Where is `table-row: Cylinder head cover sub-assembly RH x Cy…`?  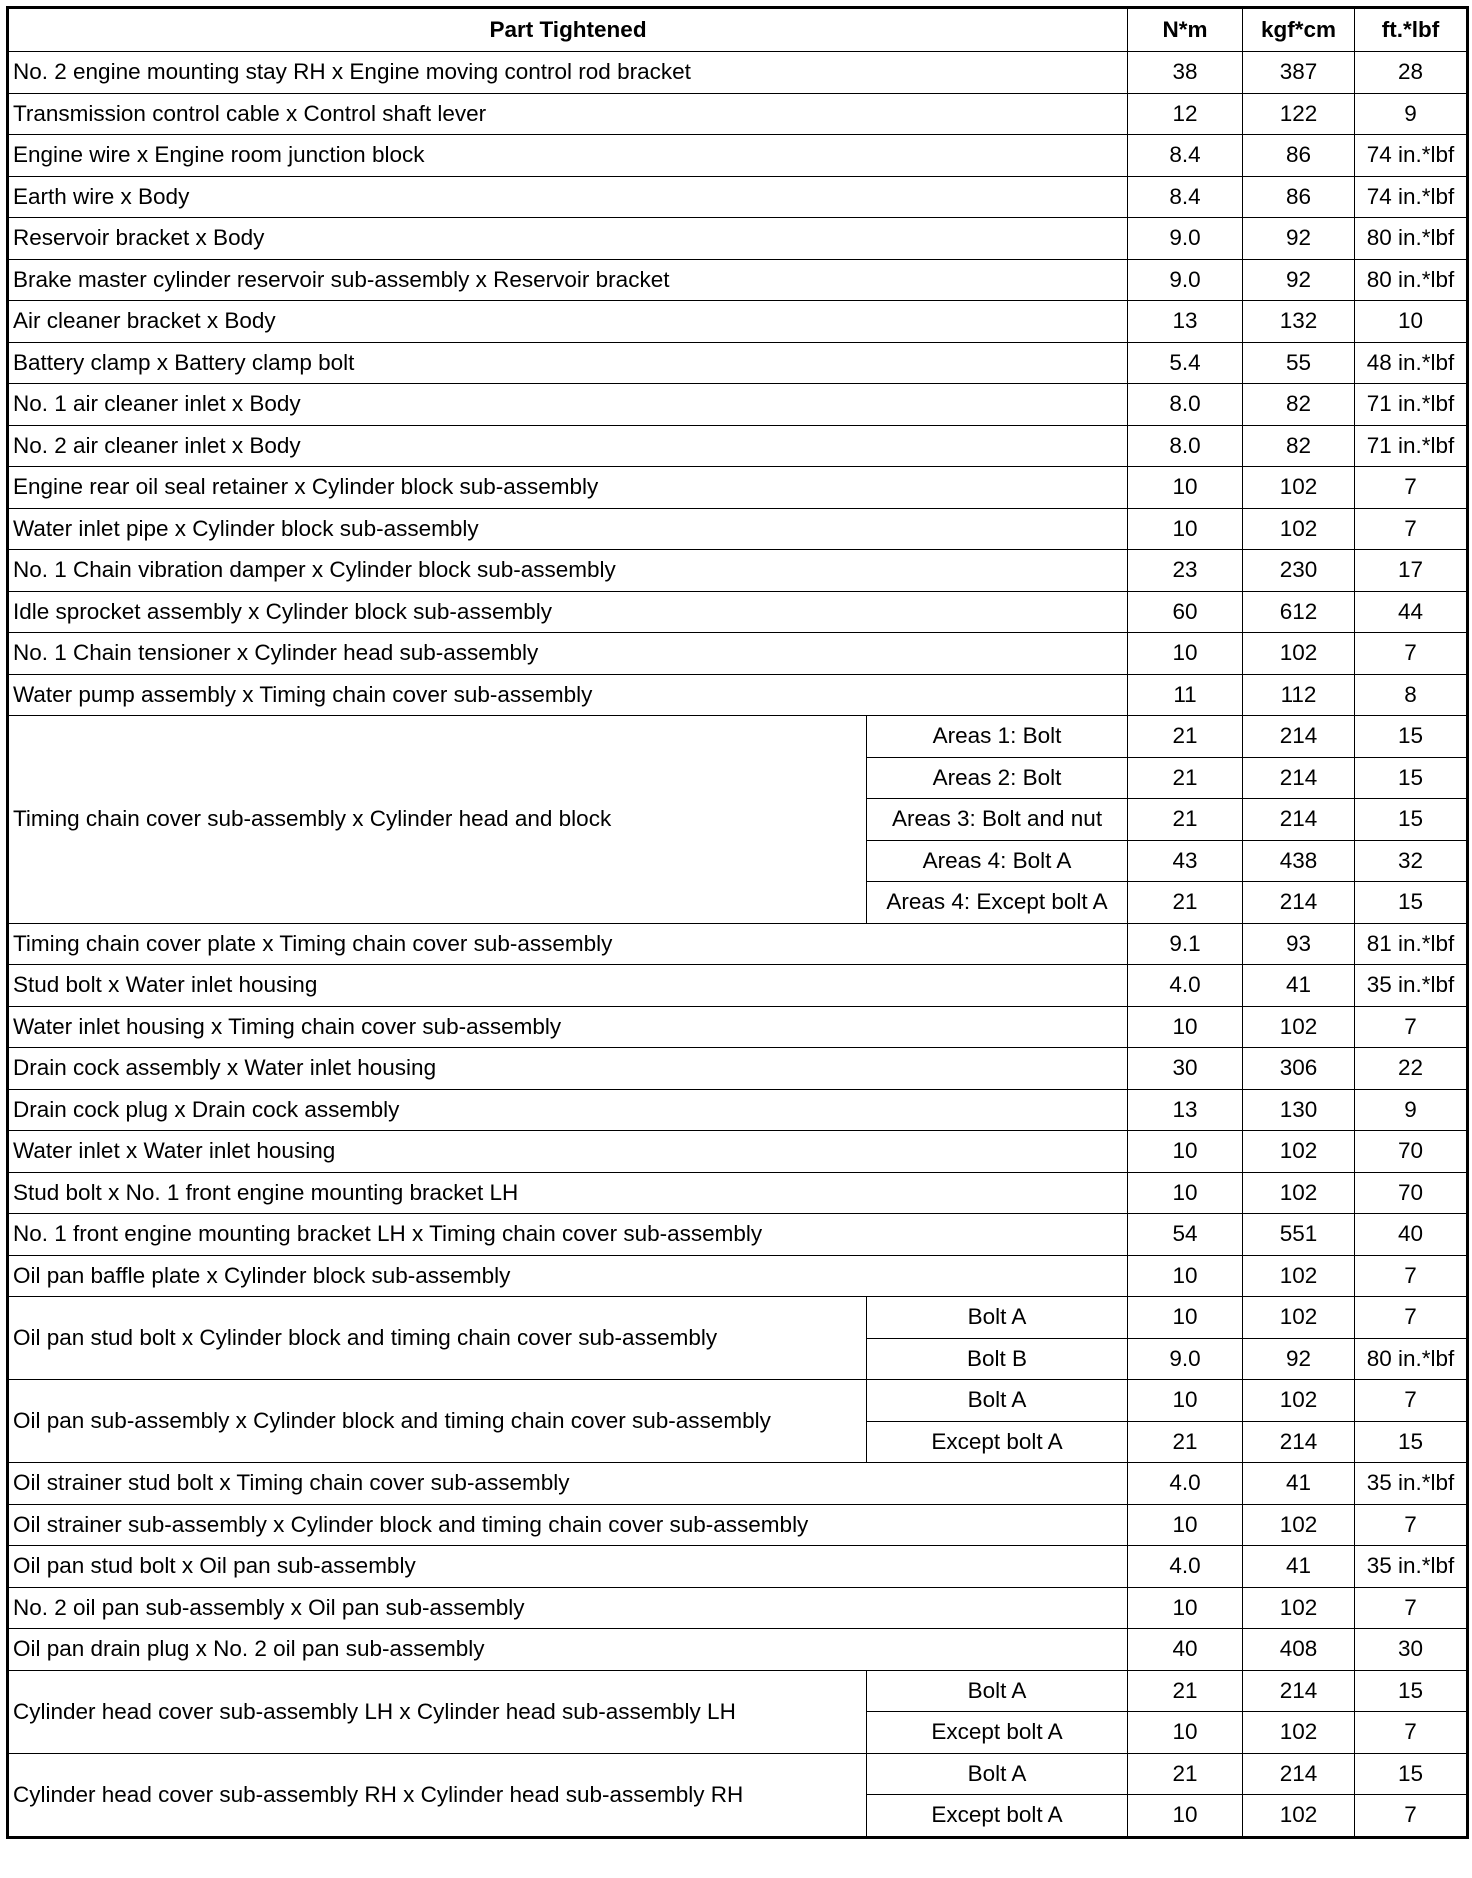
table-row: Cylinder head cover sub-assembly RH x Cy… is located at coordinates (738, 1795).